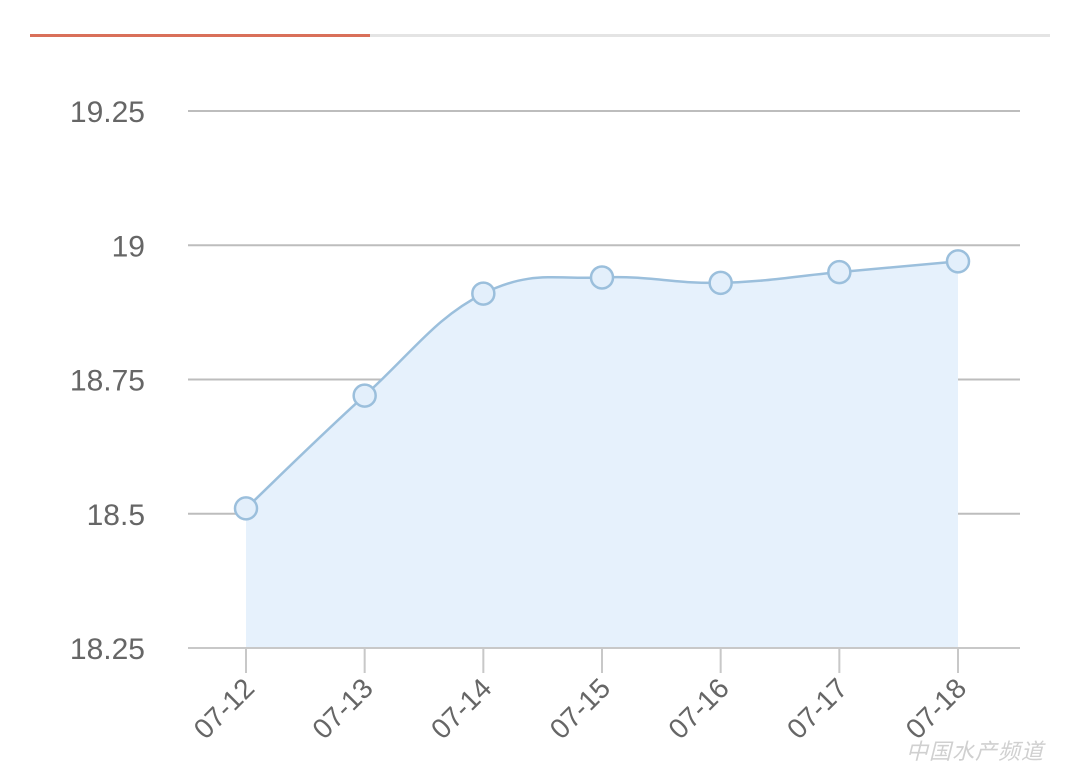  What do you see at coordinates (107, 649) in the screenshot?
I see `y-tick-label: 18.25` at bounding box center [107, 649].